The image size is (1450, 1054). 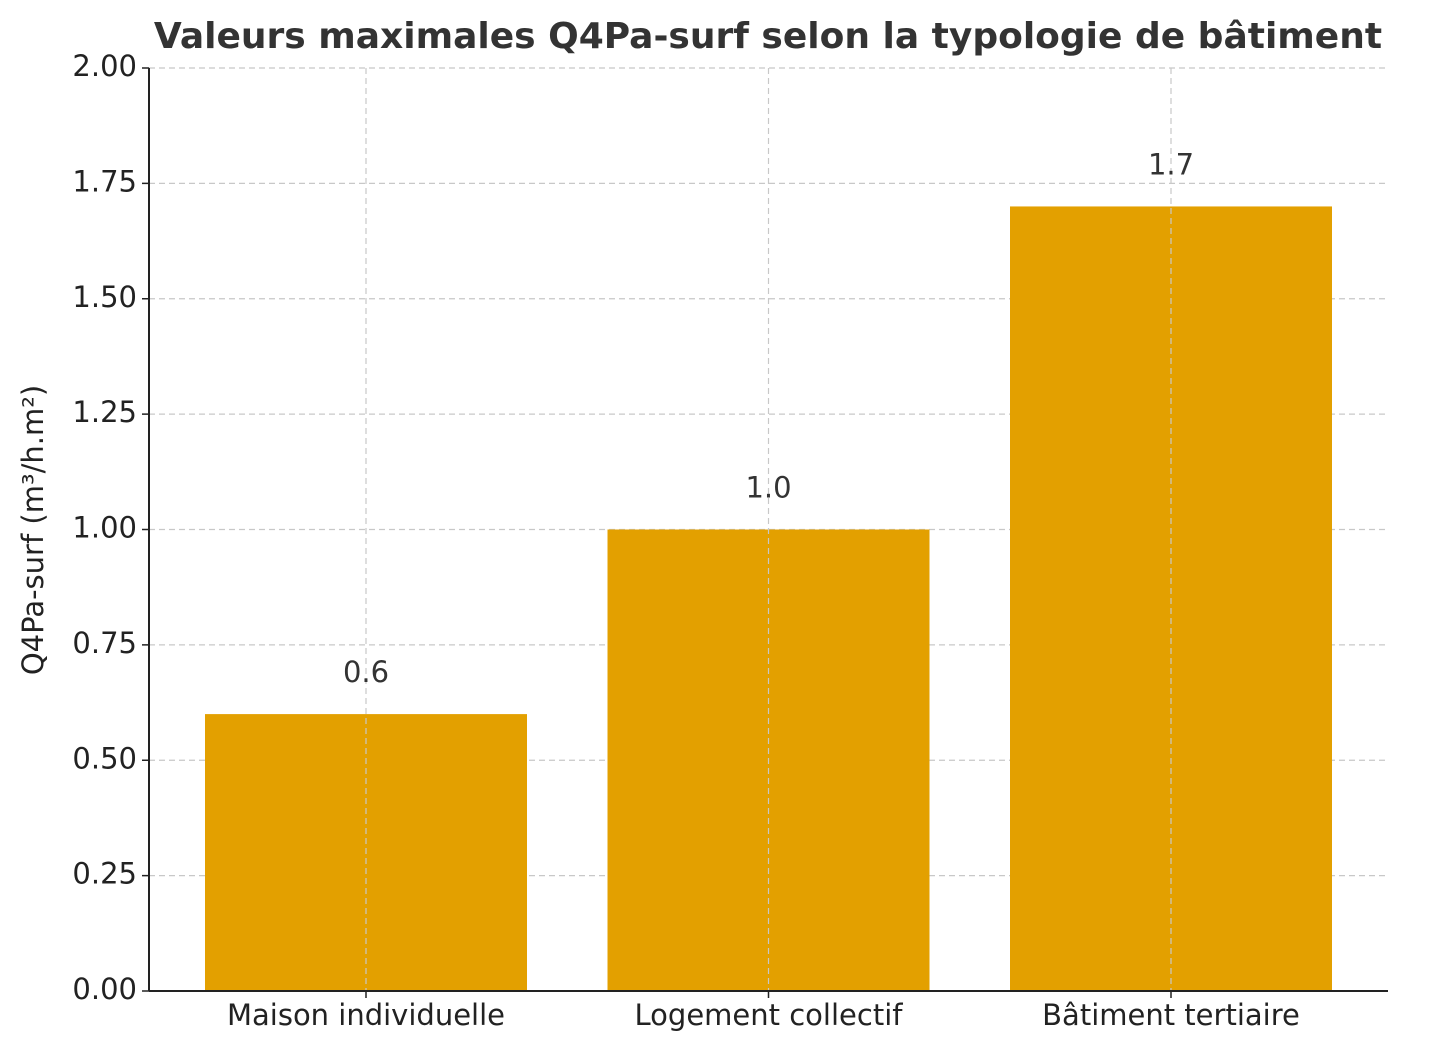 I want to click on y-tick-label: 0.25, so click(x=104, y=874).